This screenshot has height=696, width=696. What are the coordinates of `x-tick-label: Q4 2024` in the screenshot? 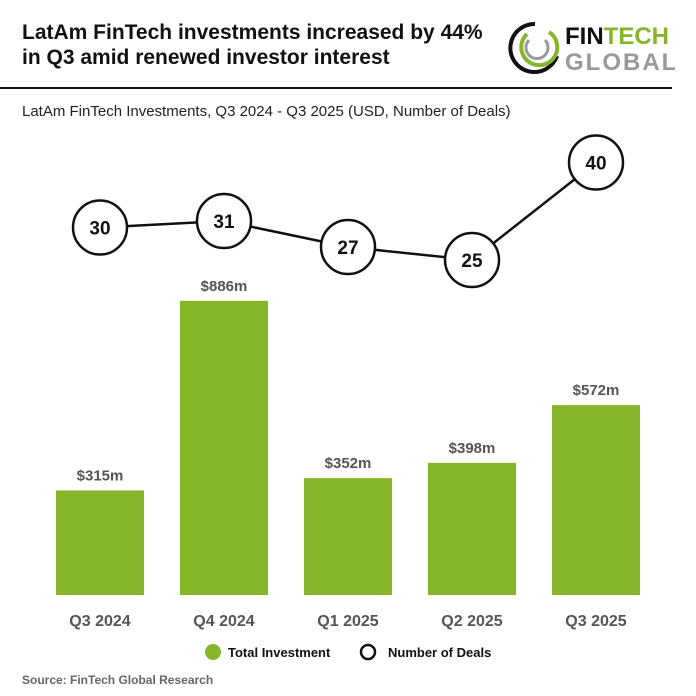 It's located at (223, 621).